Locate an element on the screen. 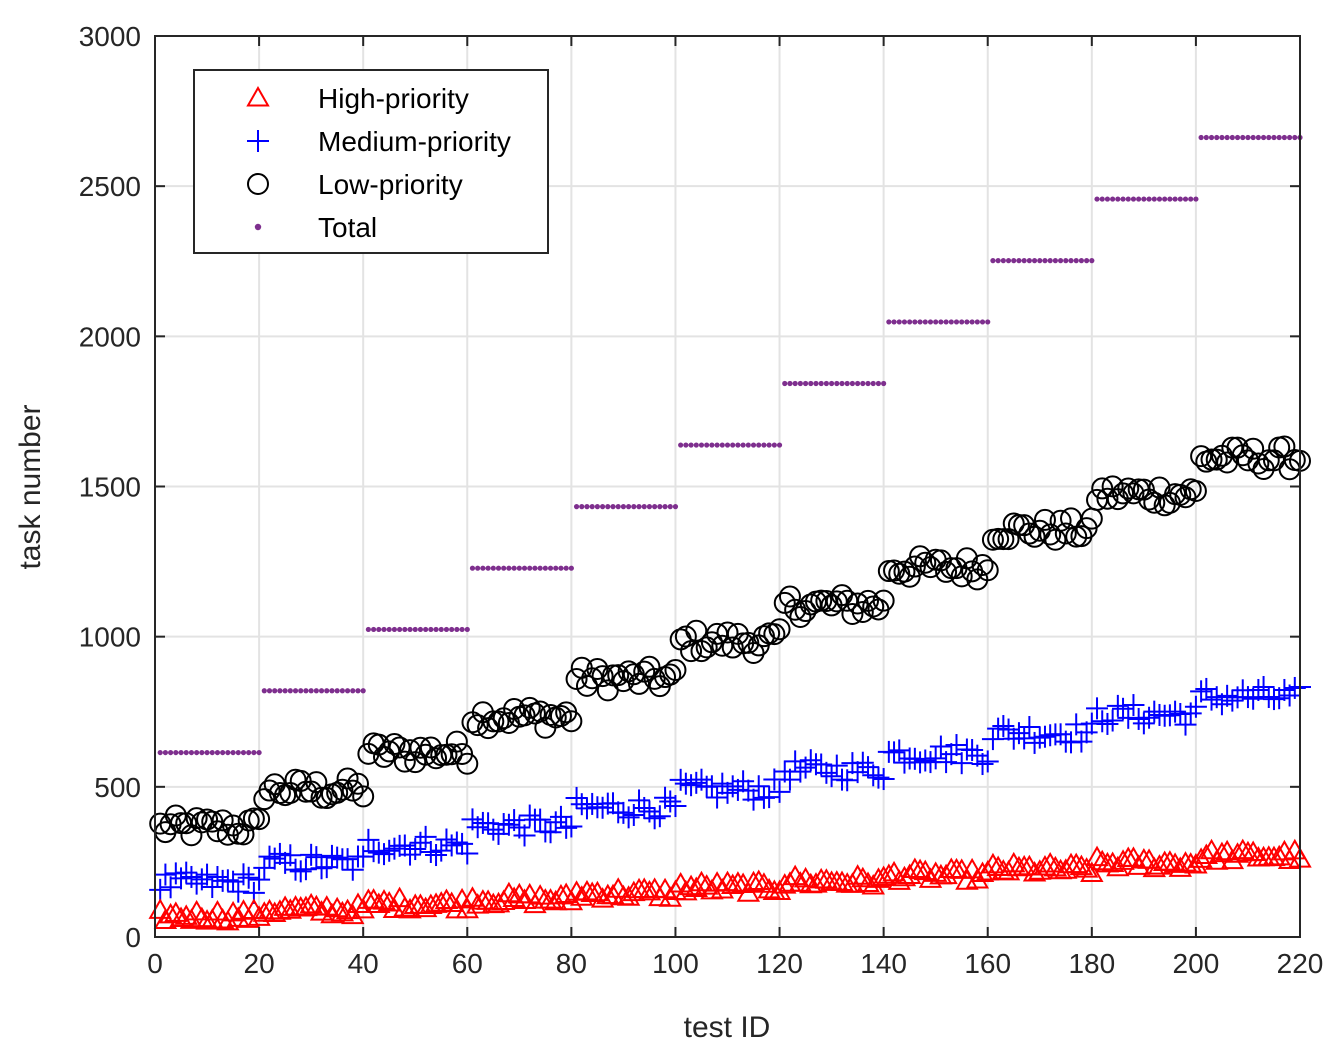 Image resolution: width=1342 pixels, height=1058 pixels. legend-label-medium-priority: Medium-priority is located at coordinates (414, 141).